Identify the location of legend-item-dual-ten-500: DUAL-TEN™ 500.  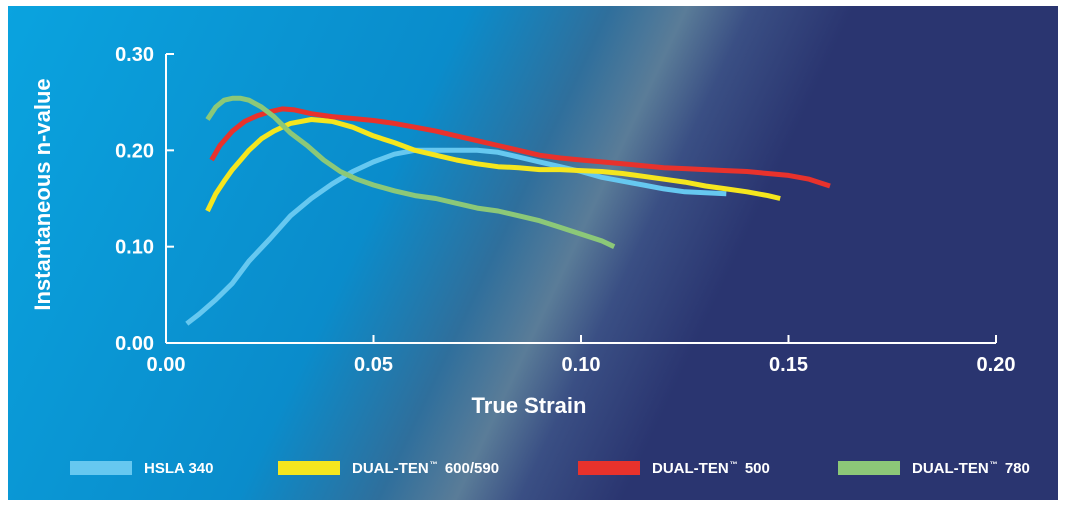
(674, 468).